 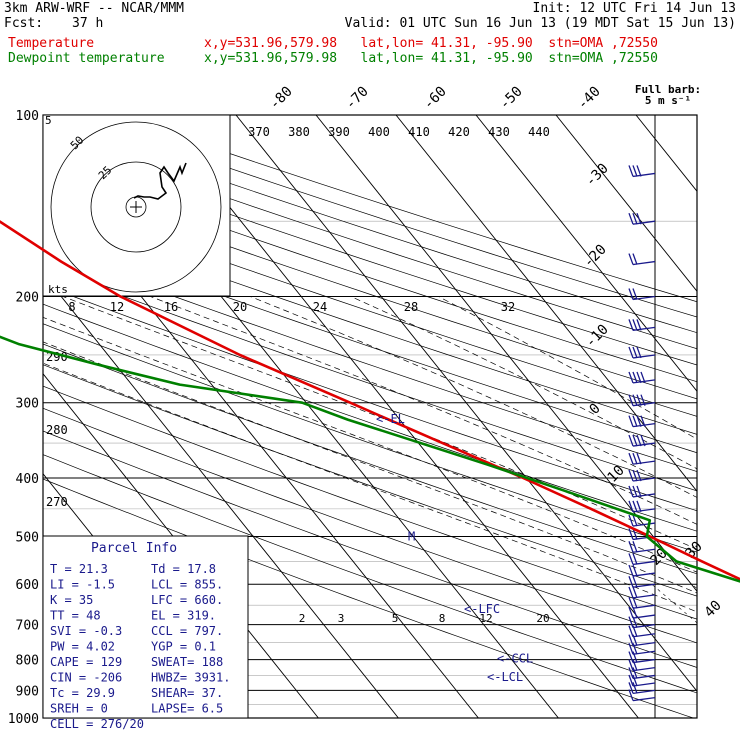 I want to click on parcel-info-row-left: K = 35, so click(x=71, y=600).